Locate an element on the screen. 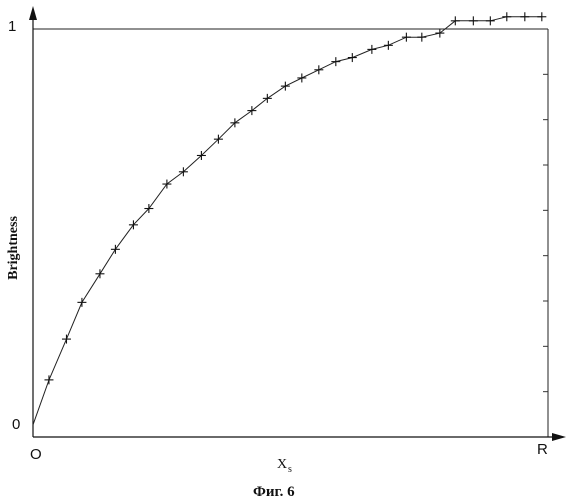 The image size is (568, 500). y-tick-label-top: 1 is located at coordinates (12, 26).